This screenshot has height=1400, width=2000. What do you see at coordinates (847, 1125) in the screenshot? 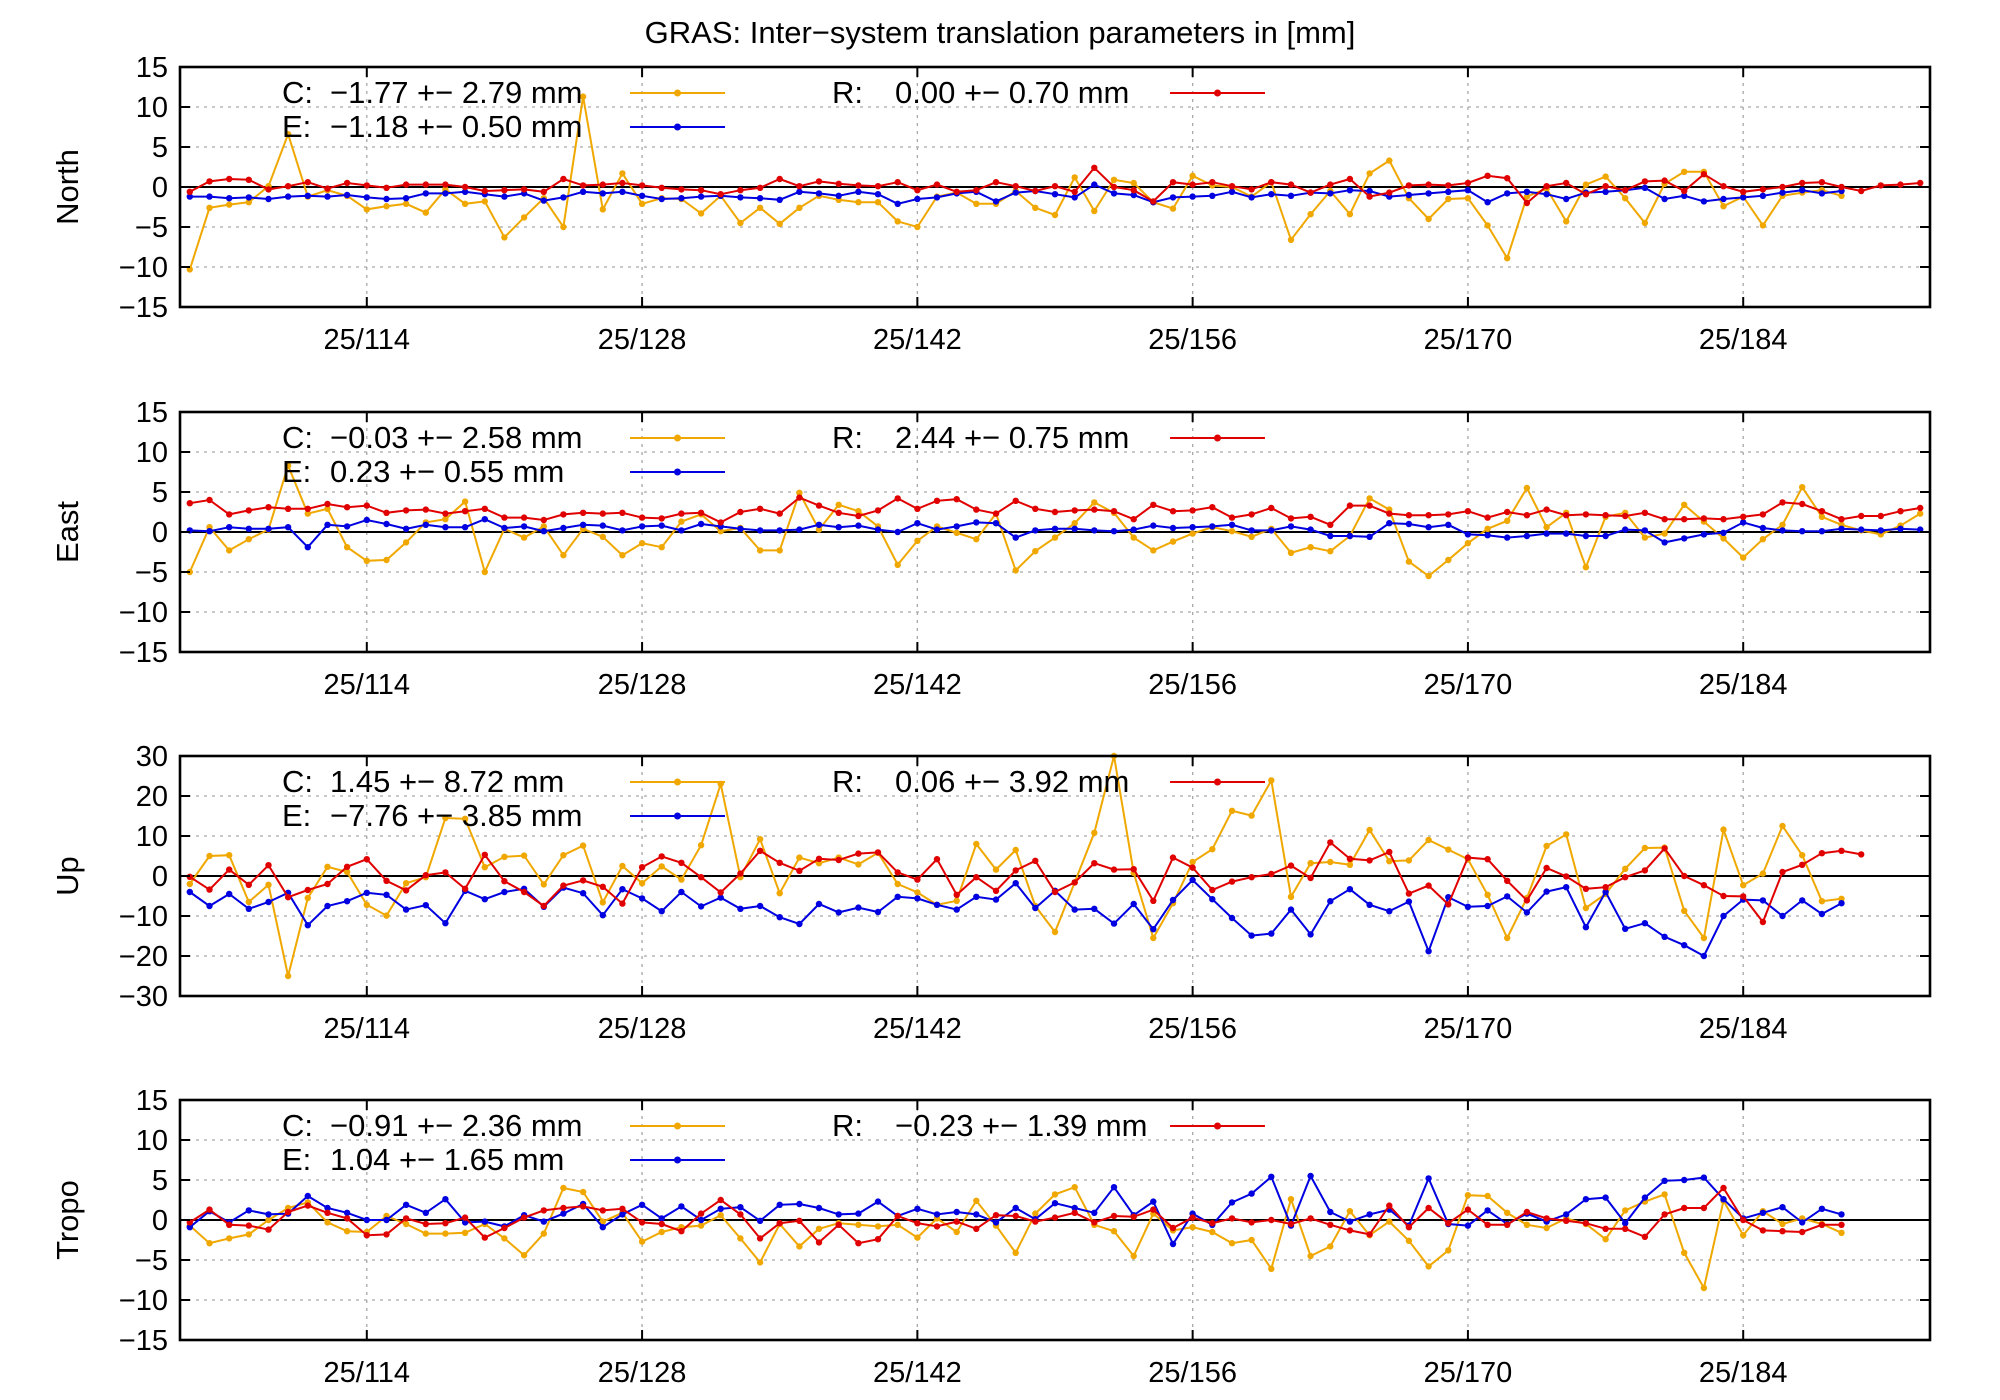
I see `legend-prefix: R:` at bounding box center [847, 1125].